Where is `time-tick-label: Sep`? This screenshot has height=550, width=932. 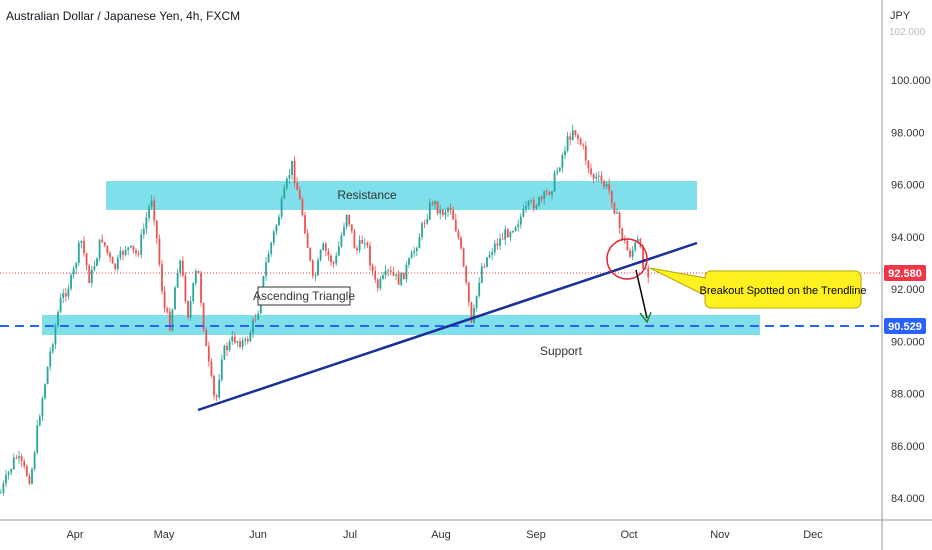
time-tick-label: Sep is located at coordinates (536, 535).